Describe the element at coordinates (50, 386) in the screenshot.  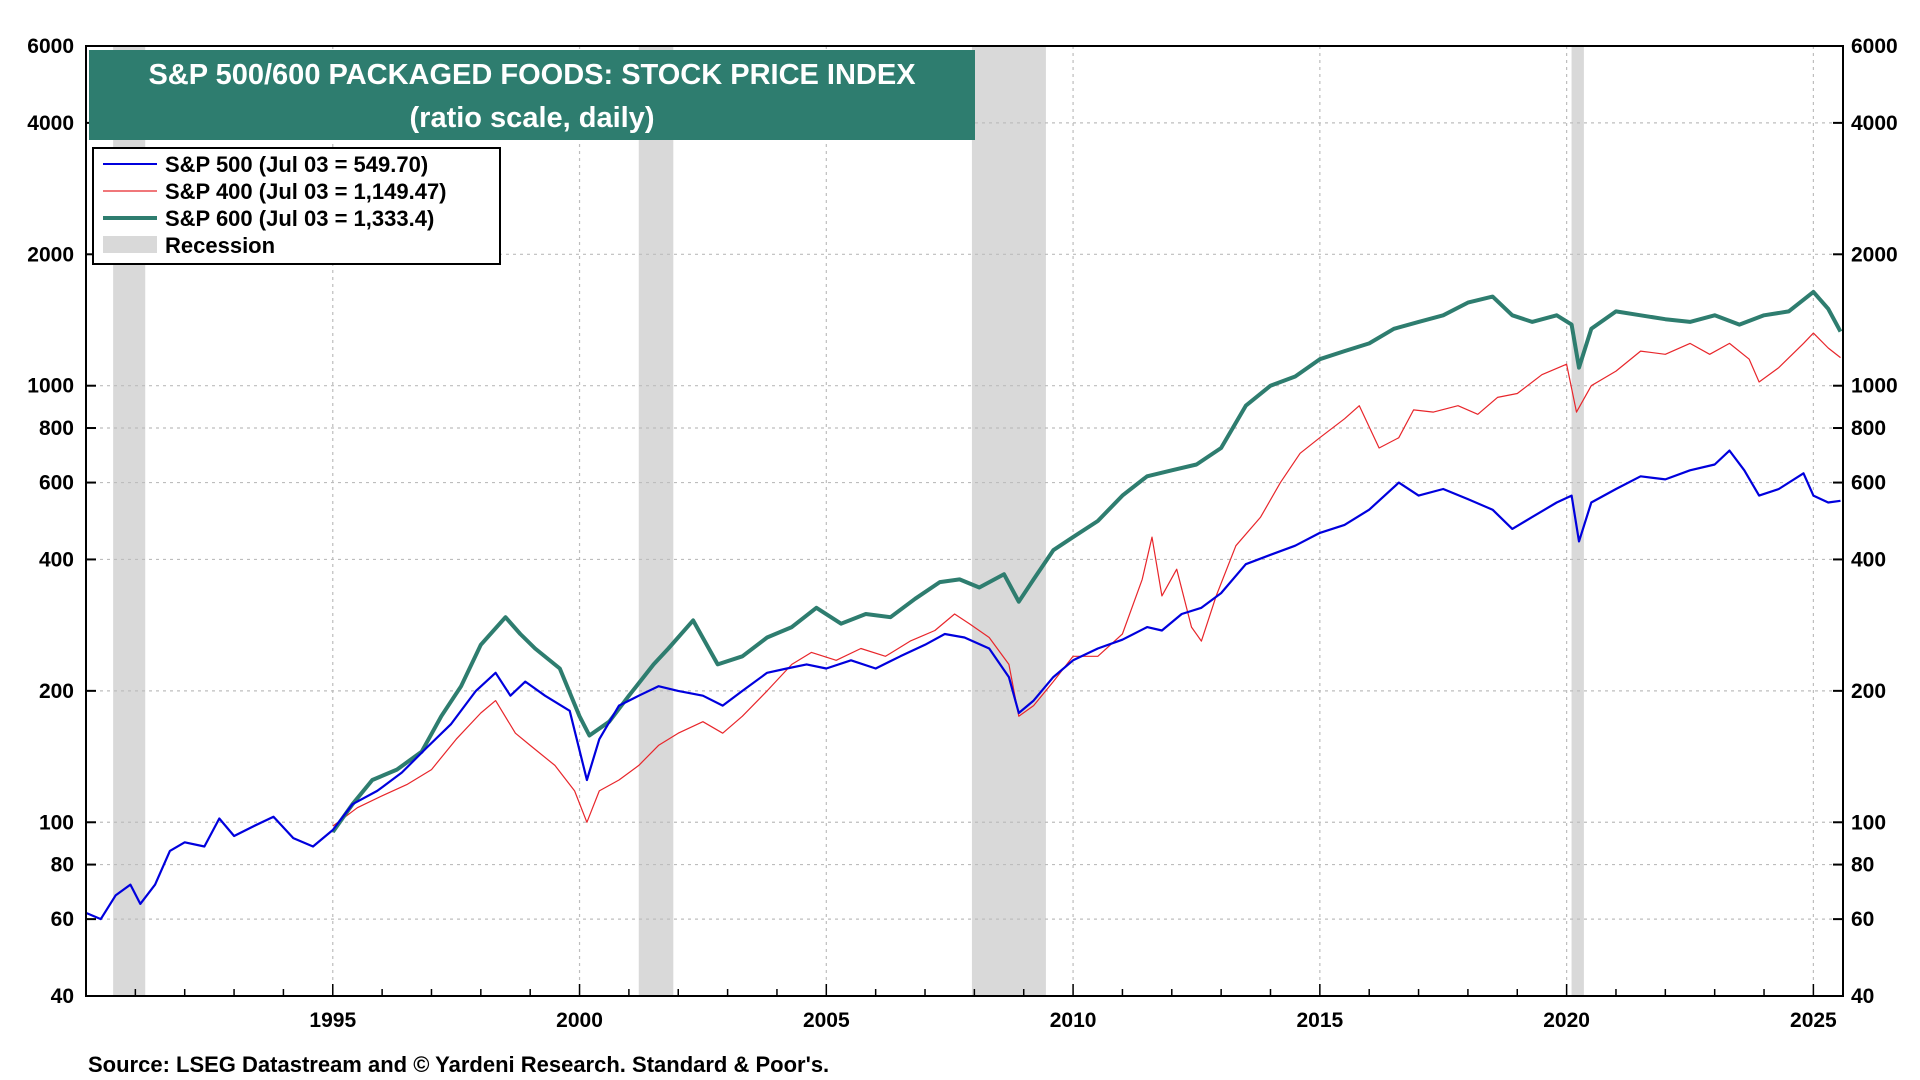
I see `y-tick-label-left-8: 1000` at that location.